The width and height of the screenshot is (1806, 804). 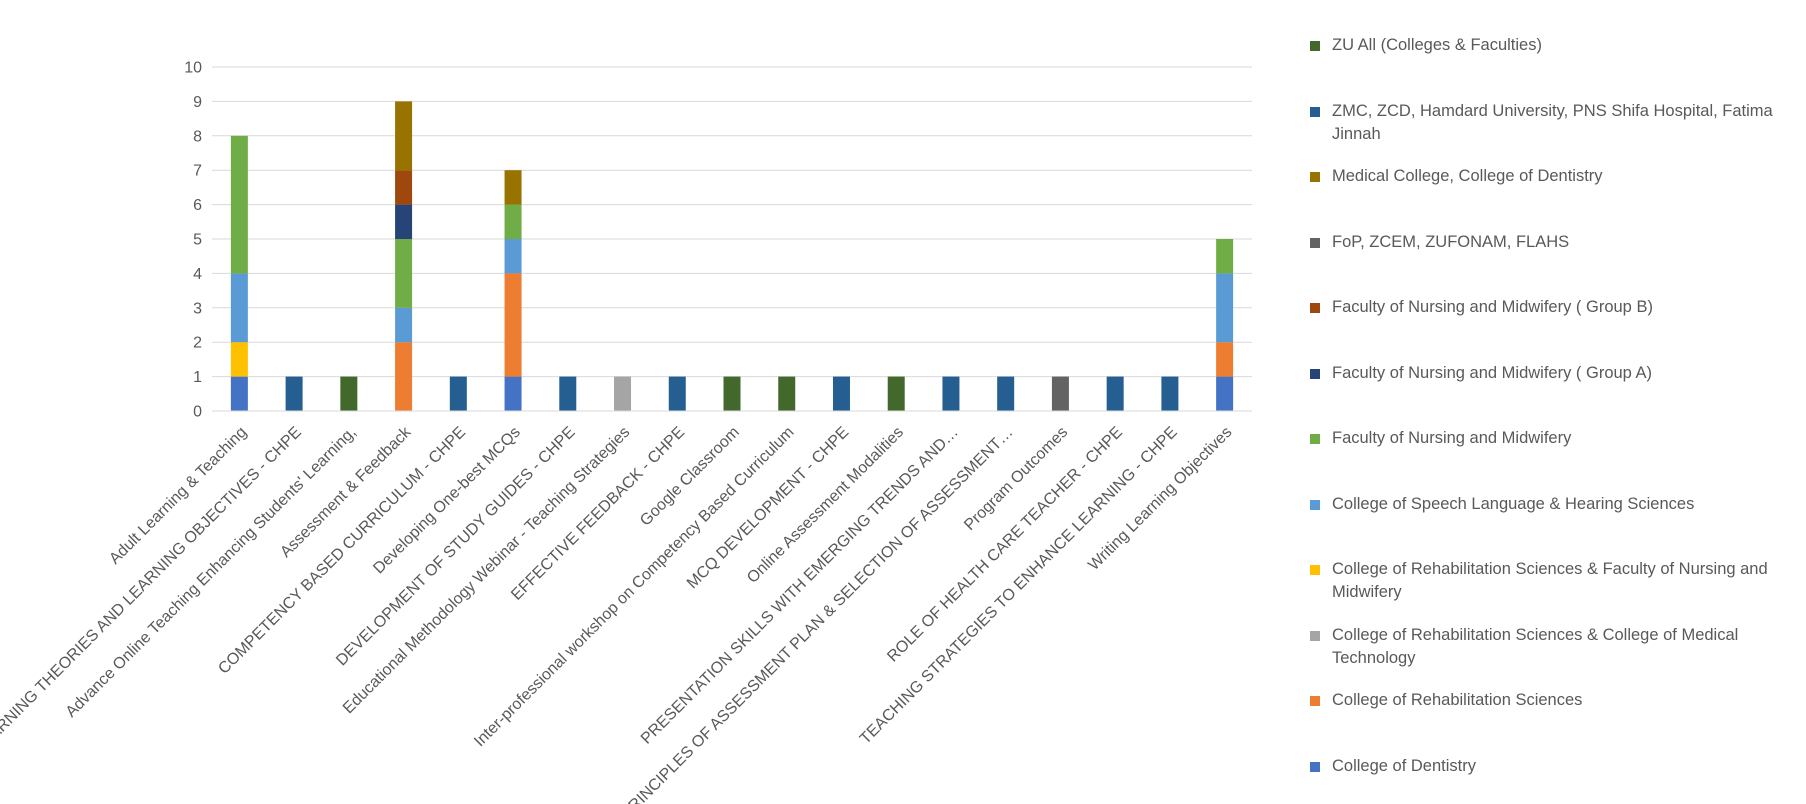 I want to click on y-tick-label: 5, so click(x=197, y=240).